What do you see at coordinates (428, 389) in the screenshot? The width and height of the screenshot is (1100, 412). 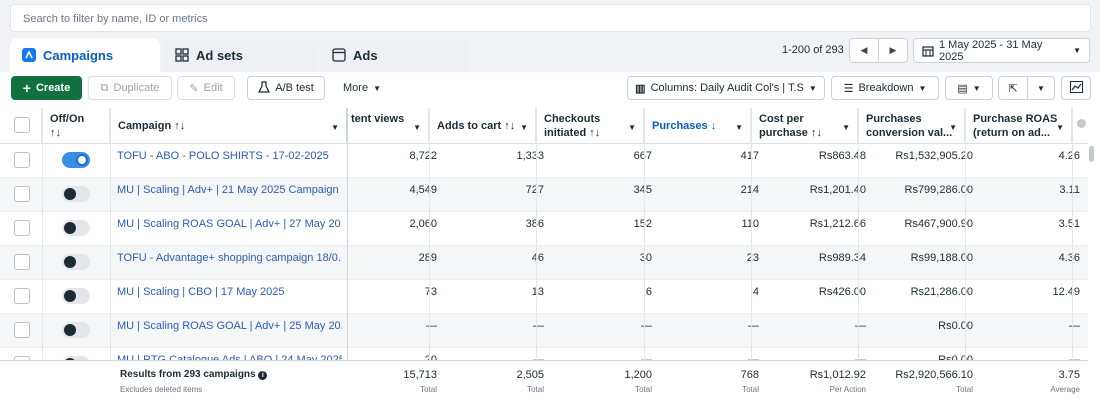 I see `total-content-views-sub: Total` at bounding box center [428, 389].